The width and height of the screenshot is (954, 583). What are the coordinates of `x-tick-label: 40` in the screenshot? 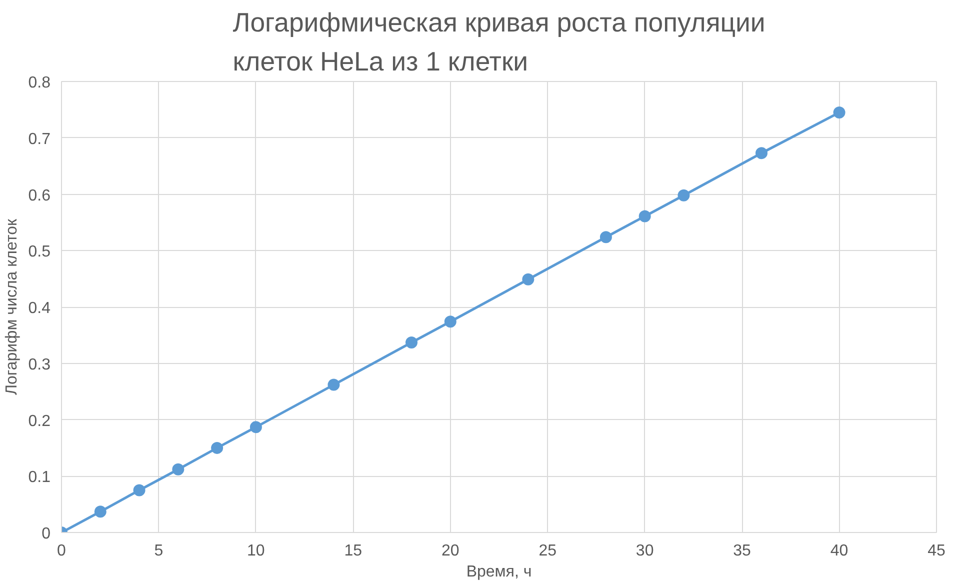 It's located at (839, 551).